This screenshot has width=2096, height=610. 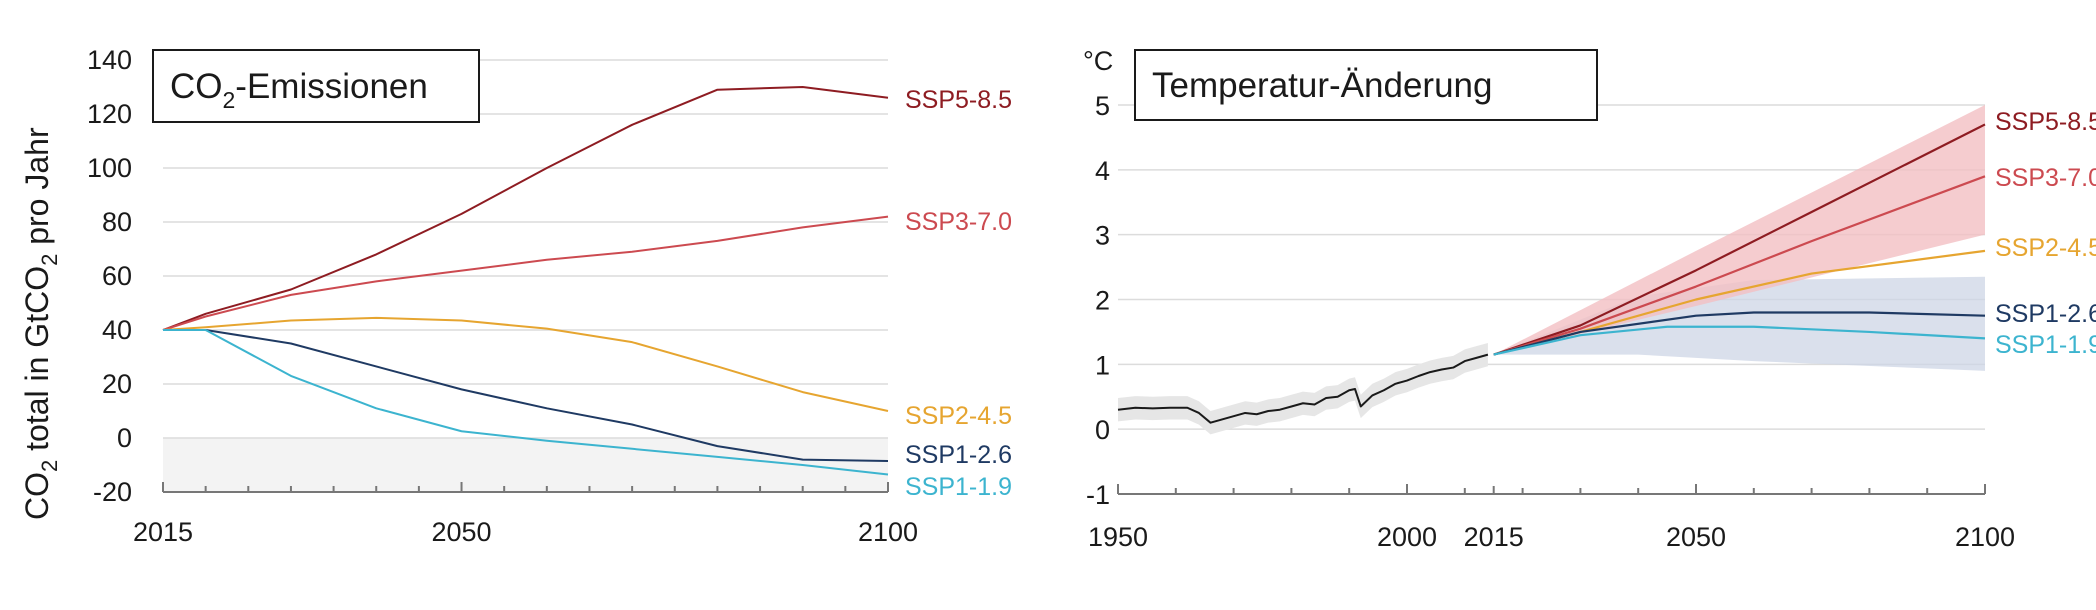 I want to click on chart-title-box: Temperatur-Änderung, so click(x=1366, y=85).